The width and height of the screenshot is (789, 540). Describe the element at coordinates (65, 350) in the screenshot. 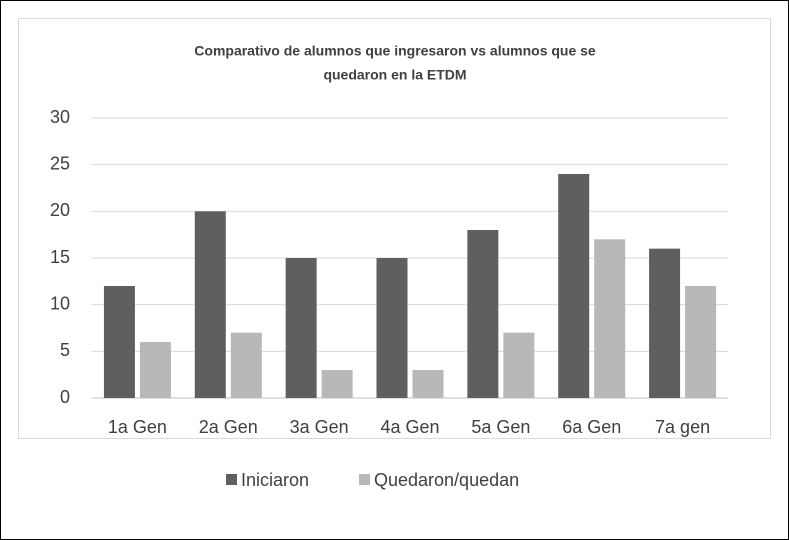

I see `y-tick-label: 5` at that location.